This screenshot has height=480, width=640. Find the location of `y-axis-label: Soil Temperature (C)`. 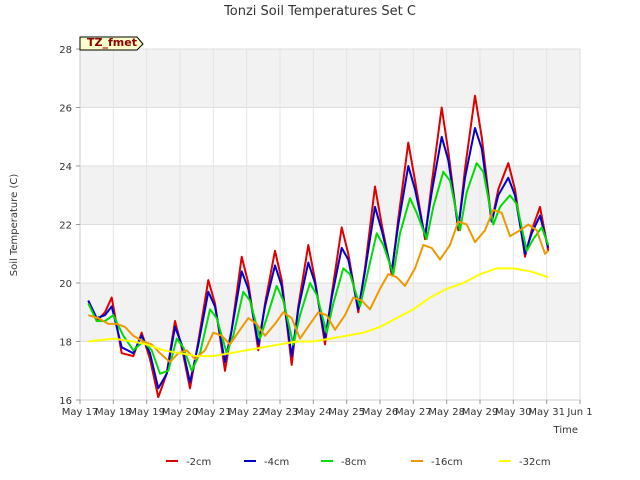

y-axis-label: Soil Temperature (C) is located at coordinates (14, 225).